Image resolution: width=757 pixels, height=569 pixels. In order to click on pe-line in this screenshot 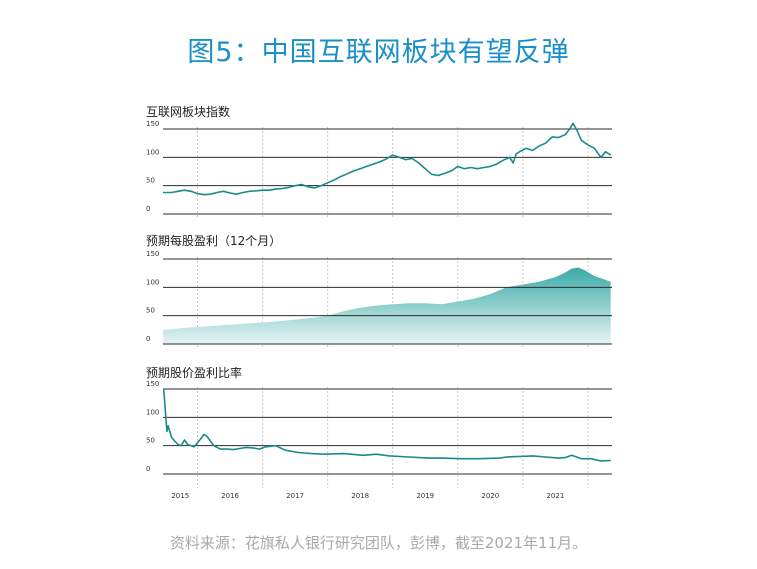, I will do `click(386, 425)`.